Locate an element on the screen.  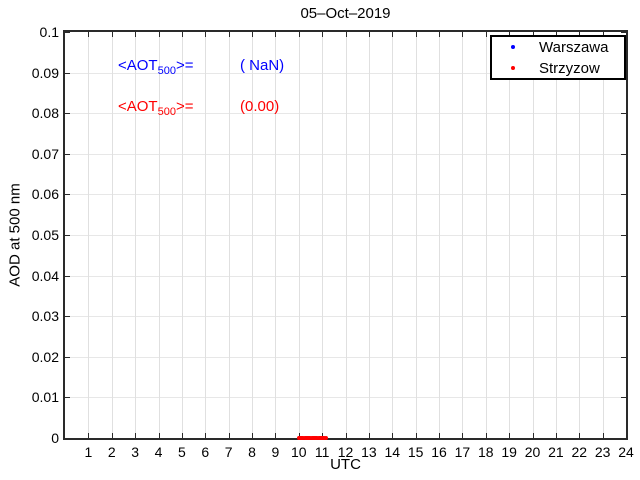
x-tick-label: 16 is located at coordinates (439, 452).